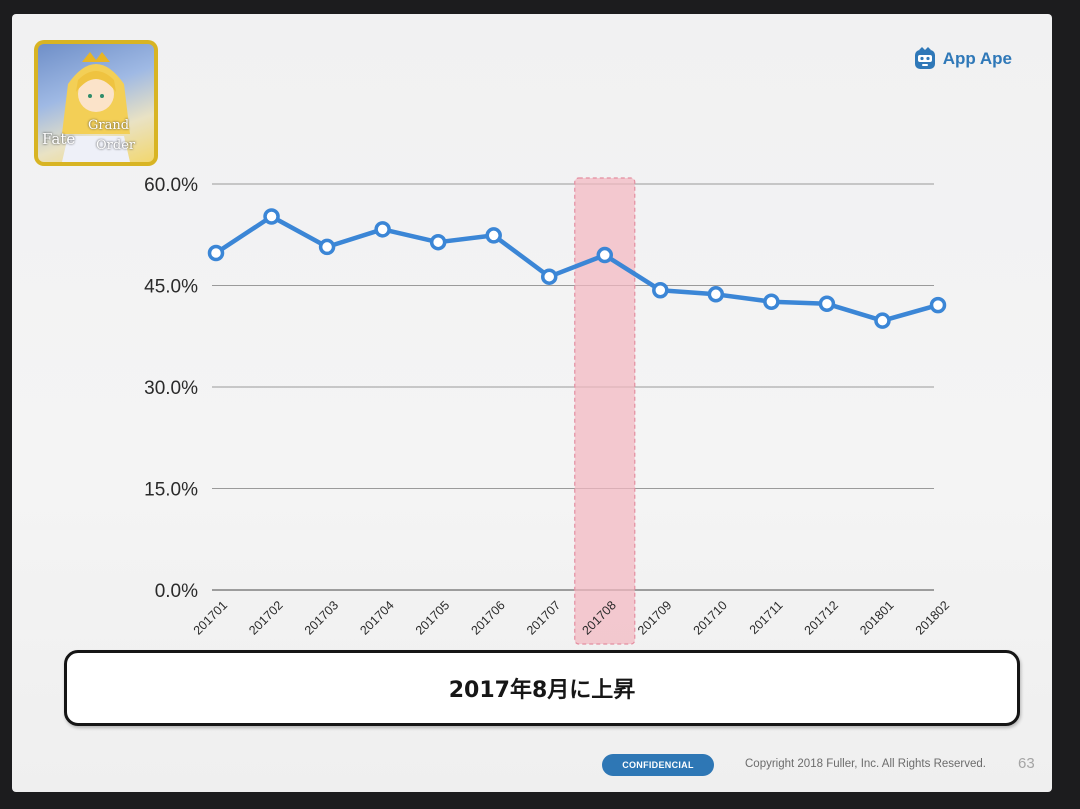 The image size is (1080, 809). Describe the element at coordinates (487, 617) in the screenshot. I see `x-tick-label: 201706` at that location.